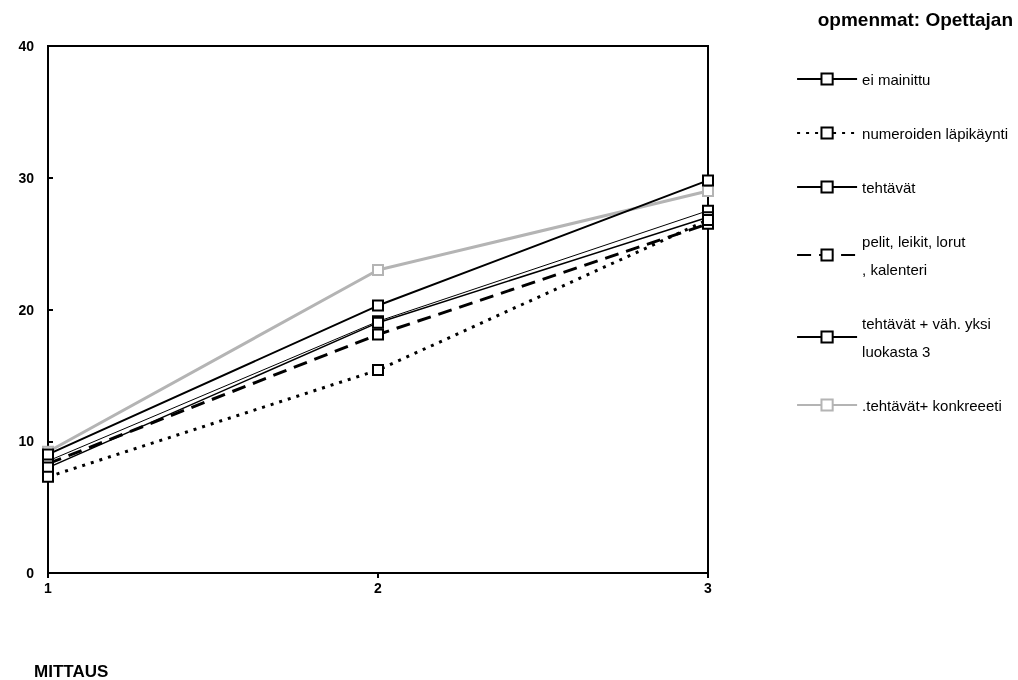 The width and height of the screenshot is (1018, 680). Describe the element at coordinates (26, 441) in the screenshot. I see `y-tick-label: 10` at that location.